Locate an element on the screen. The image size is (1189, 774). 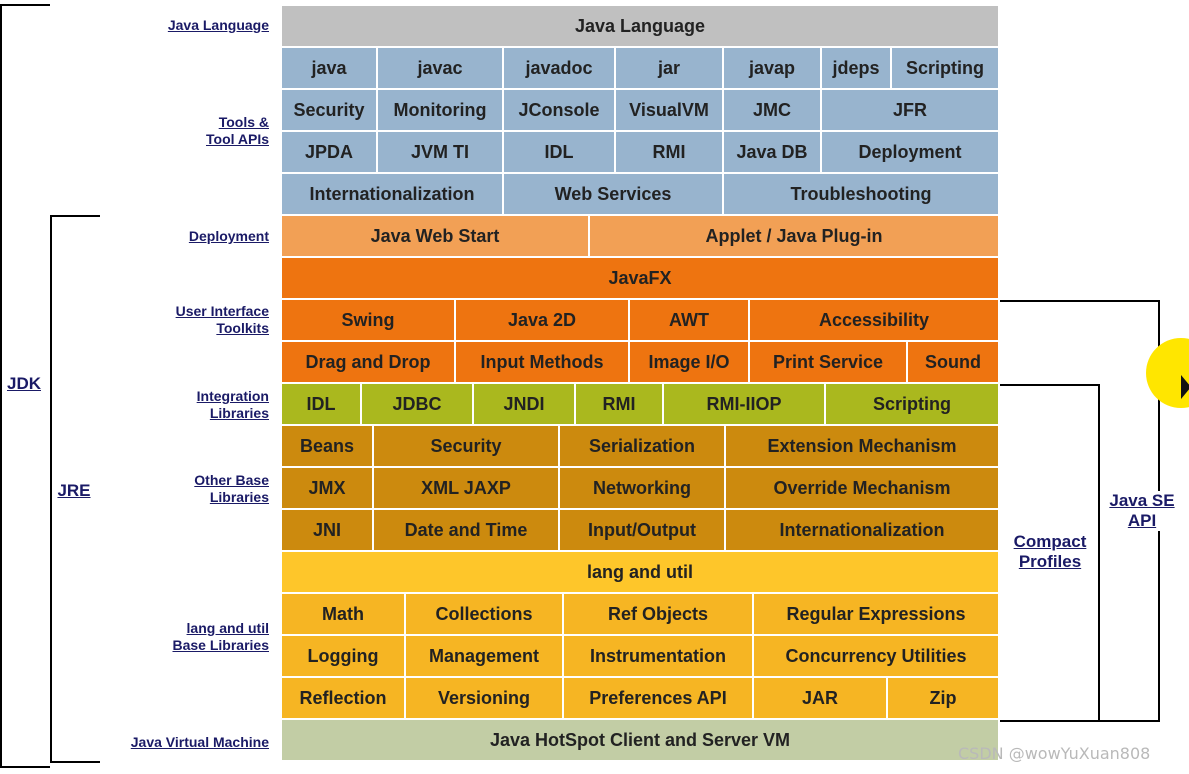
component-print-service: Print Service is located at coordinates (829, 363).